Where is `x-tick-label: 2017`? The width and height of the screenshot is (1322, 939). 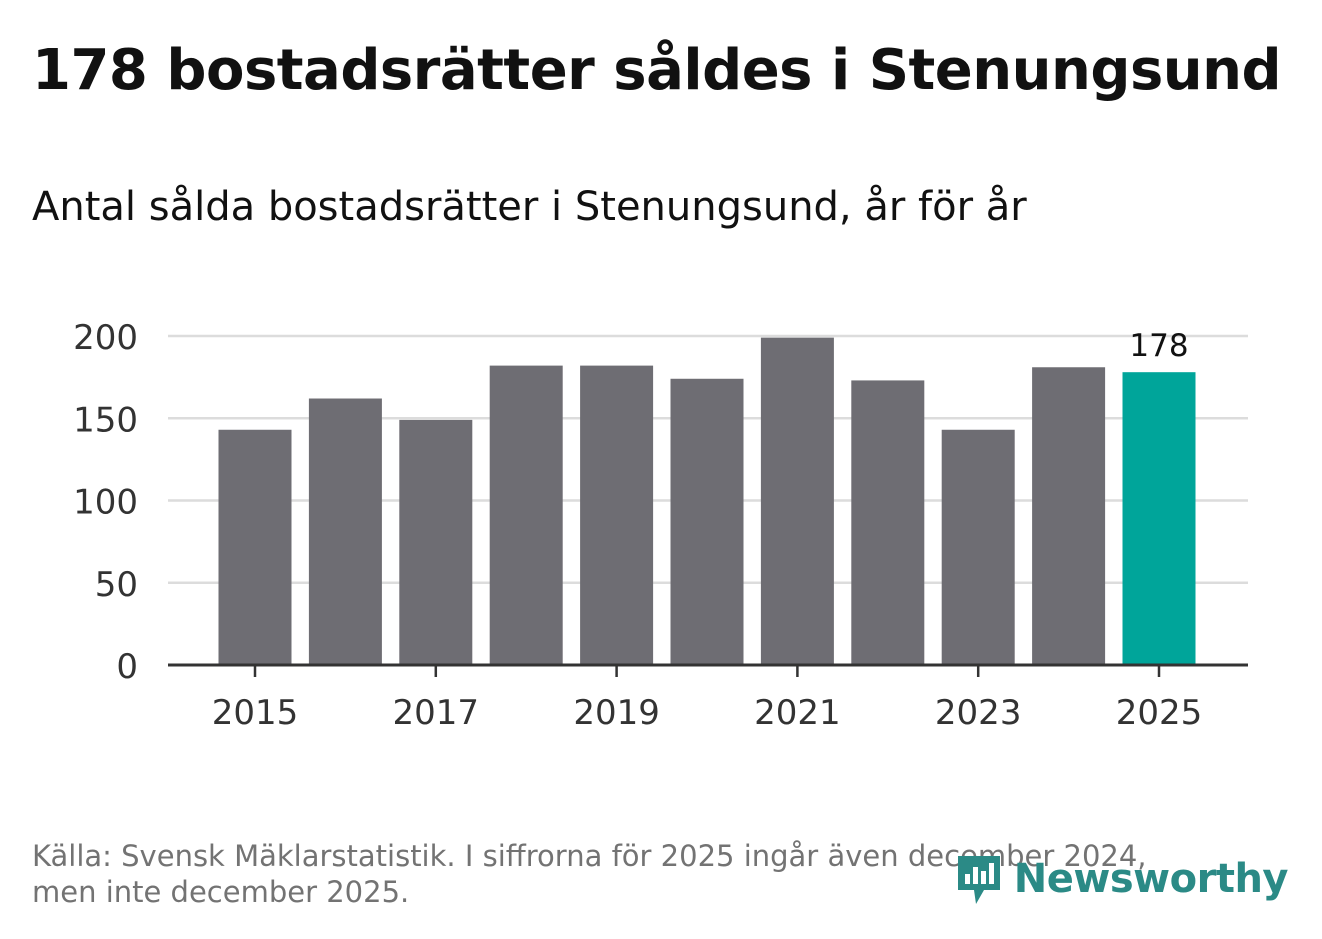
x-tick-label: 2017 is located at coordinates (436, 713).